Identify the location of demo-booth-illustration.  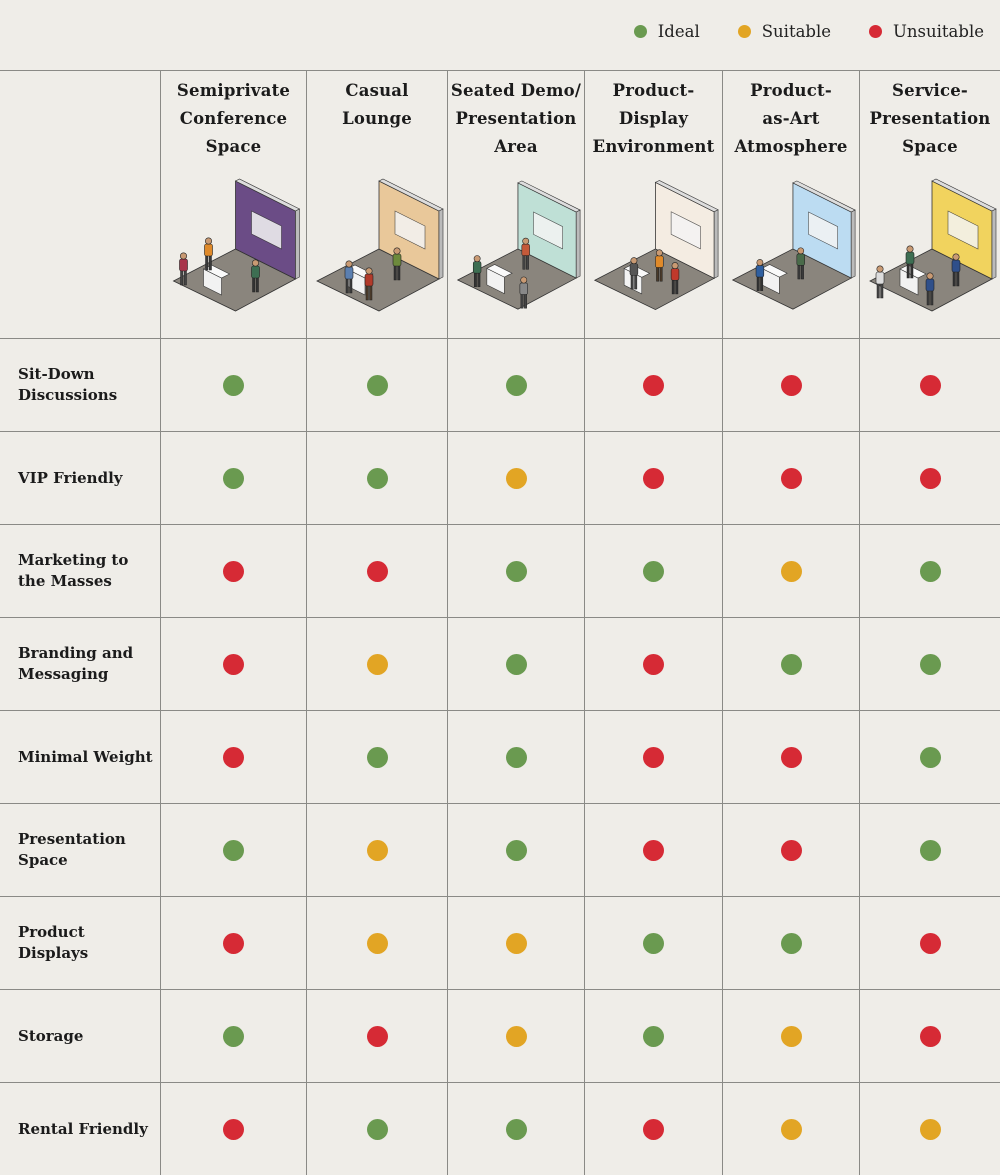
(516, 246).